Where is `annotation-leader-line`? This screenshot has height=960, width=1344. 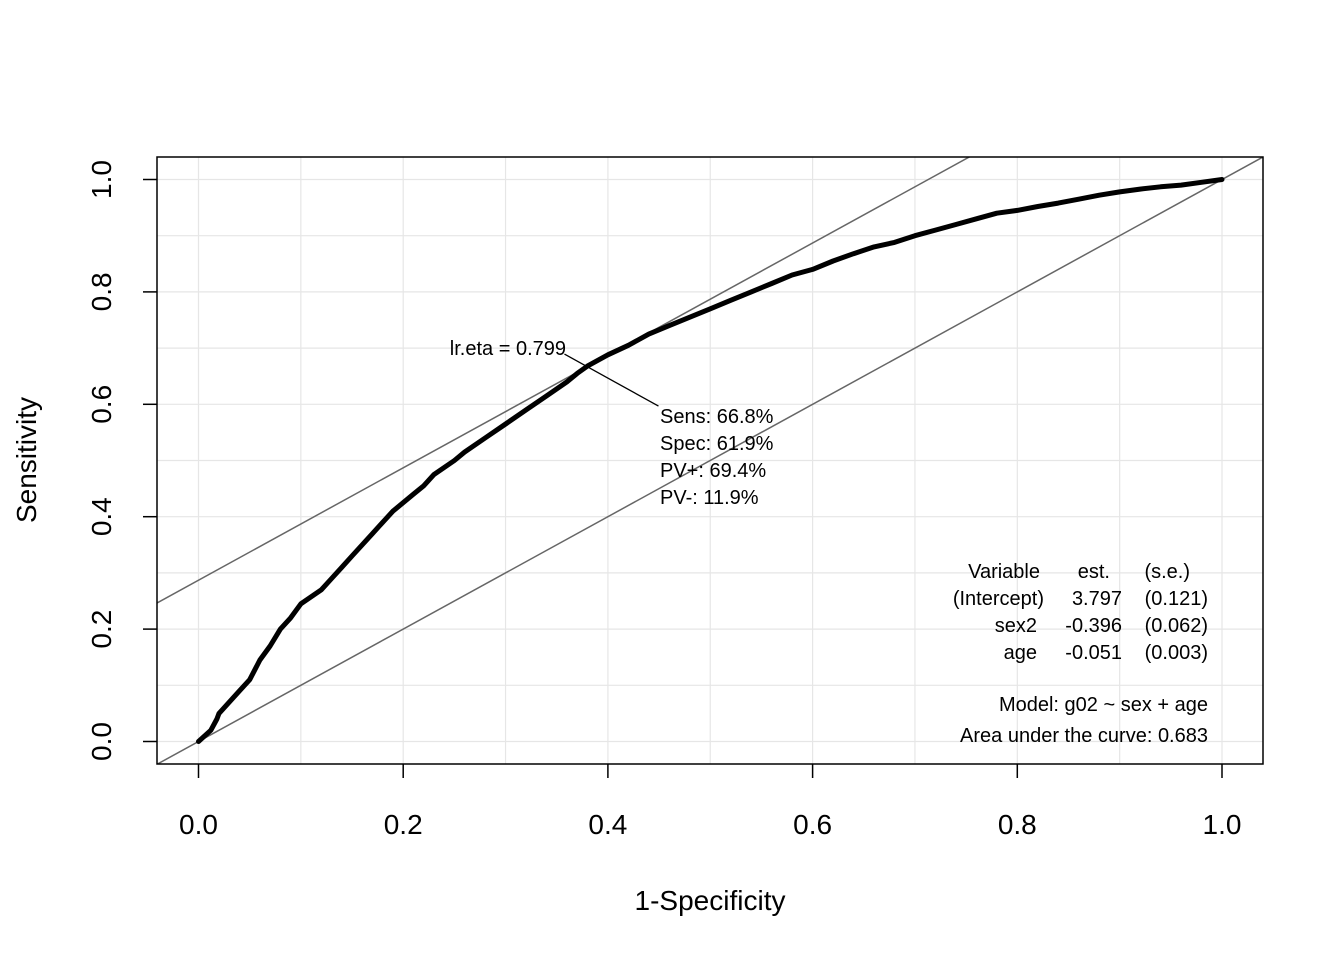
annotation-leader-line is located at coordinates (611, 380).